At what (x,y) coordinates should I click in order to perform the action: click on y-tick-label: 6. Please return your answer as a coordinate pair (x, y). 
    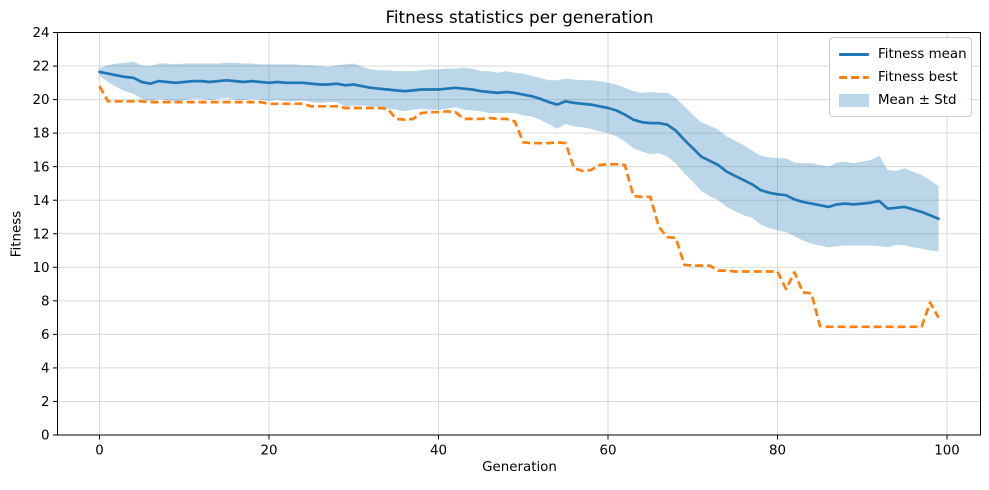
    Looking at the image, I should click on (45, 335).